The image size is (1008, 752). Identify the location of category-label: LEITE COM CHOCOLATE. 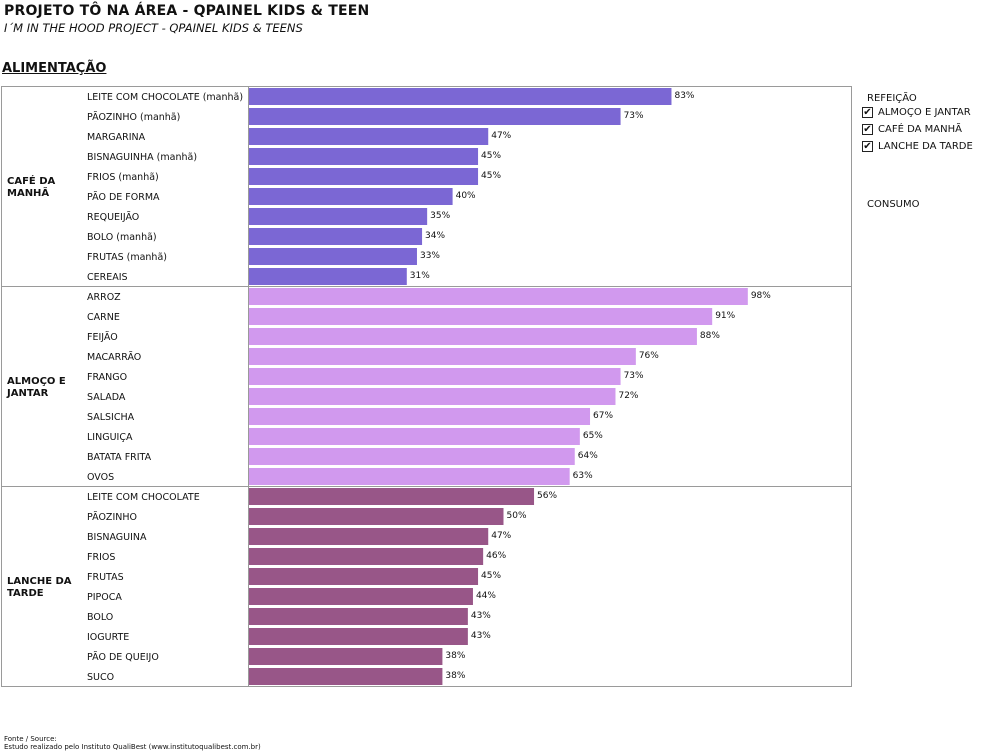
(143, 497).